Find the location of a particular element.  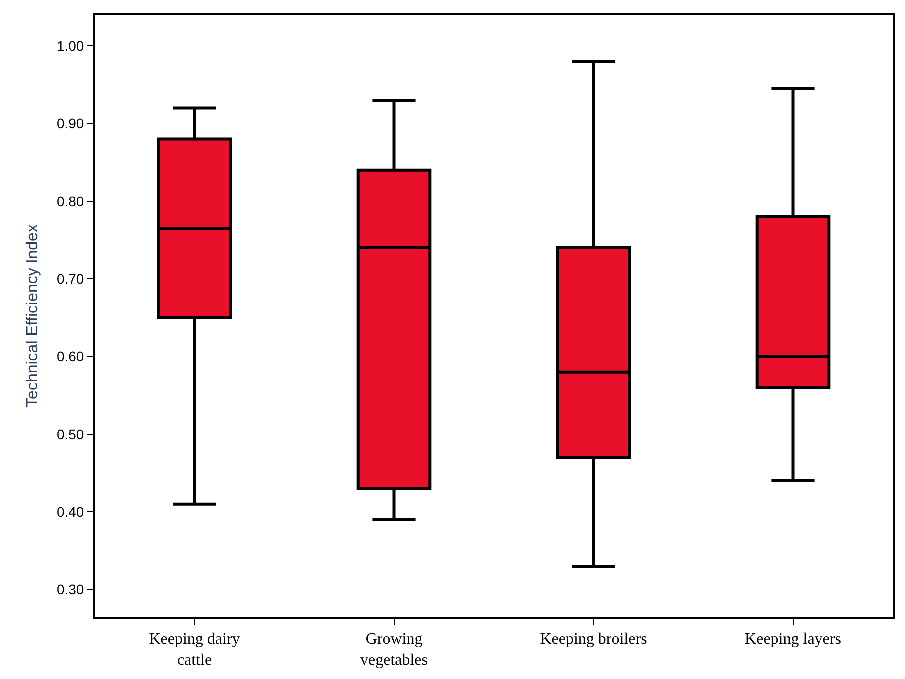

x-tick-label: Keeping broilers is located at coordinates (594, 639).